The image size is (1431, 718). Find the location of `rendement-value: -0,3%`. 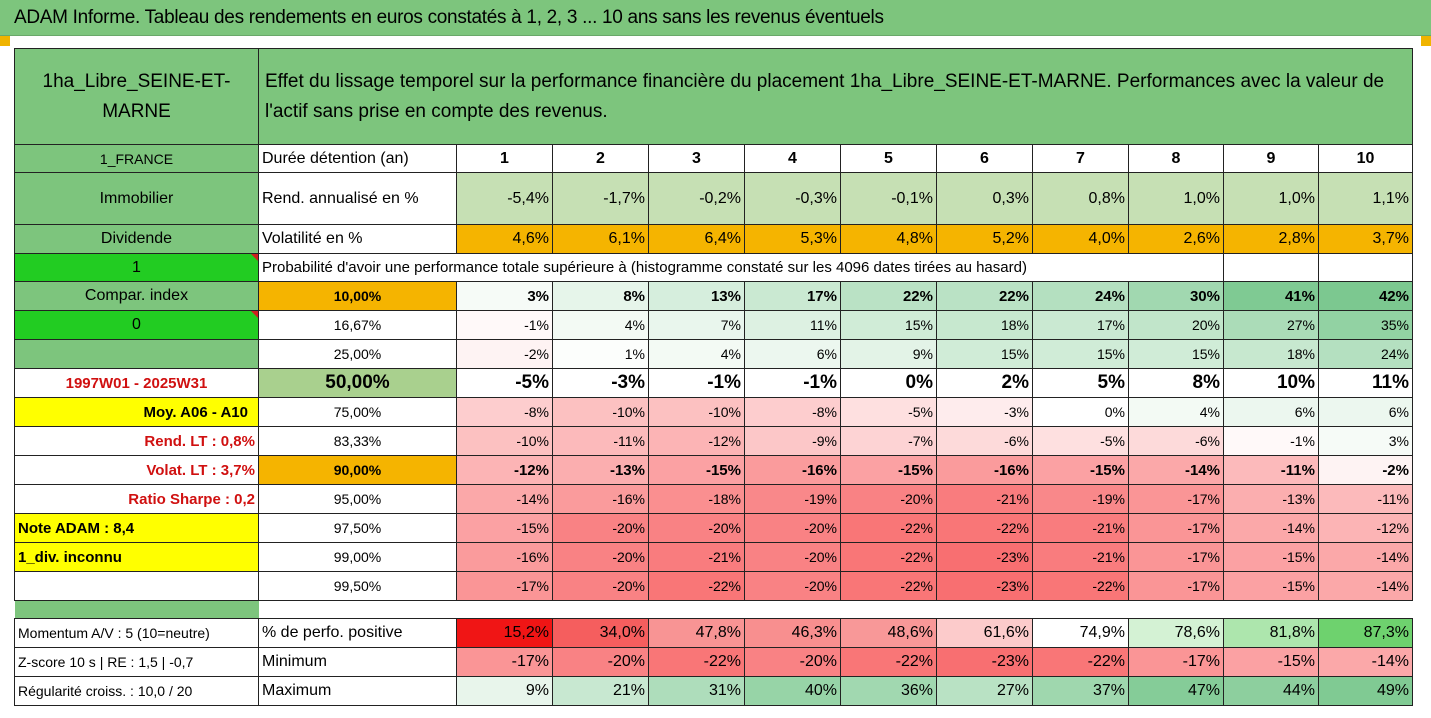

rendement-value: -0,3% is located at coordinates (792, 198).